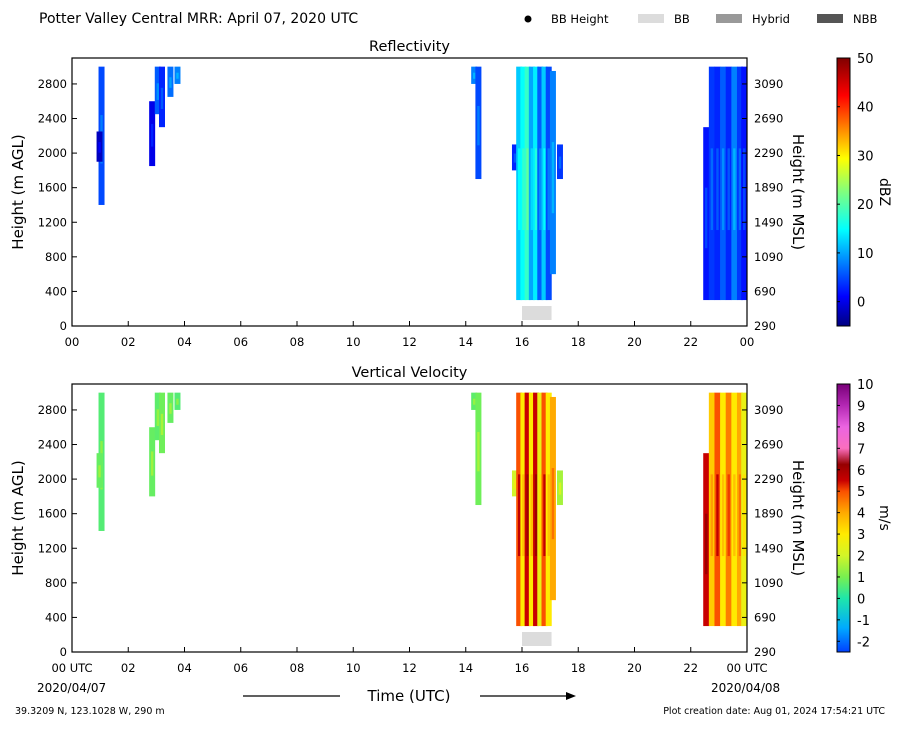 Image resolution: width=900 pixels, height=729 pixels. What do you see at coordinates (768, 410) in the screenshot?
I see `y-right-tick-label: 3090` at bounding box center [768, 410].